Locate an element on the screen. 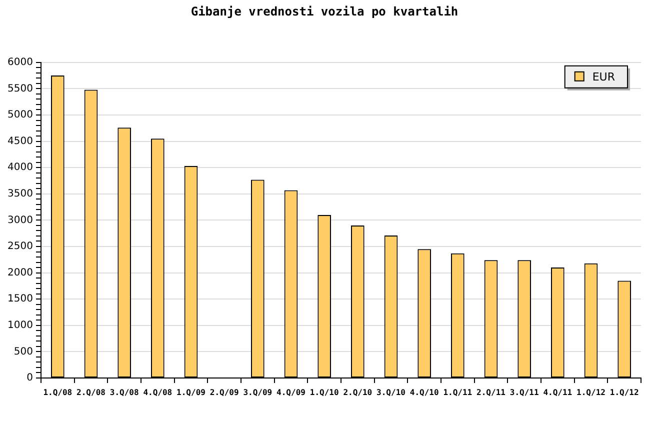 The height and width of the screenshot is (440, 660). y-tick-label: 4000 is located at coordinates (20, 168).